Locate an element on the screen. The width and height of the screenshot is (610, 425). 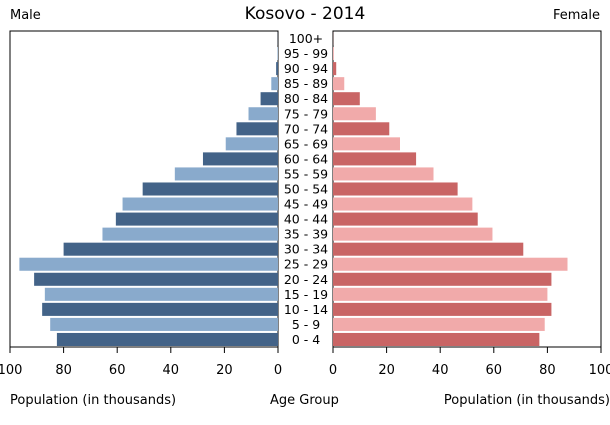
age-group-tick-label: 70 - 74 is located at coordinates (306, 128).